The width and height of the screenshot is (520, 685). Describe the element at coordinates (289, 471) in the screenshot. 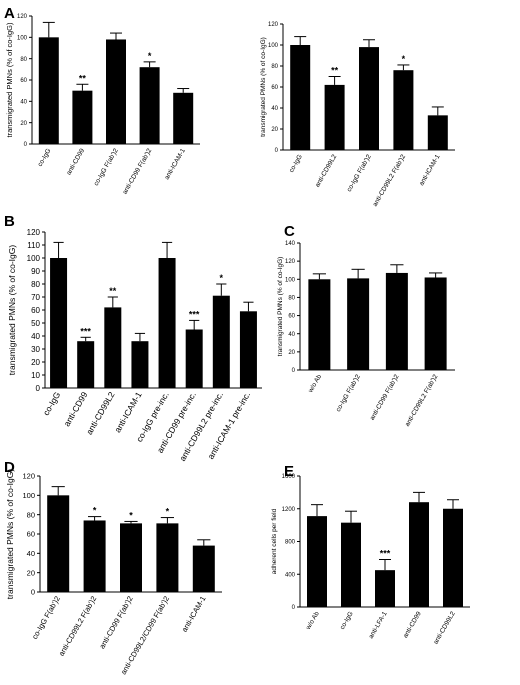

I see `panel-letter: E` at that location.